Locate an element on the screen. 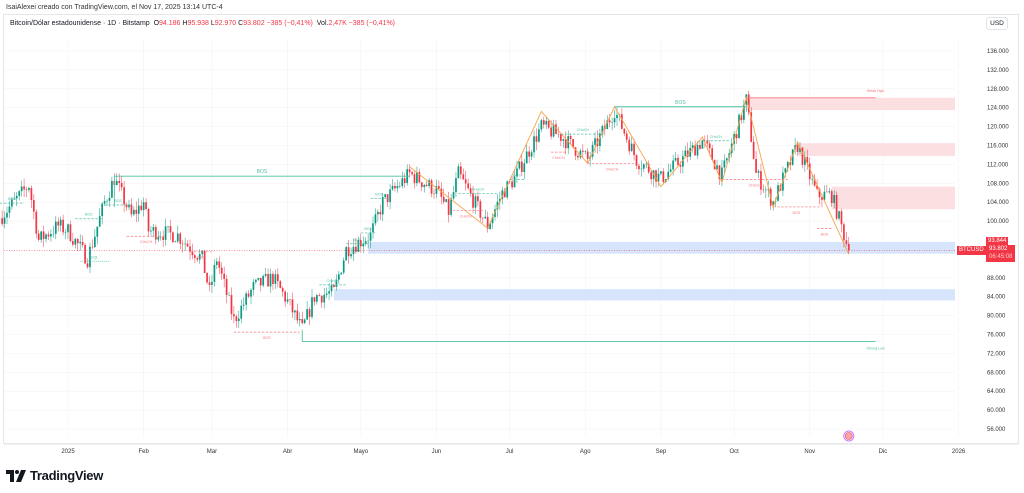  last-price: 93.802 is located at coordinates (998, 249).